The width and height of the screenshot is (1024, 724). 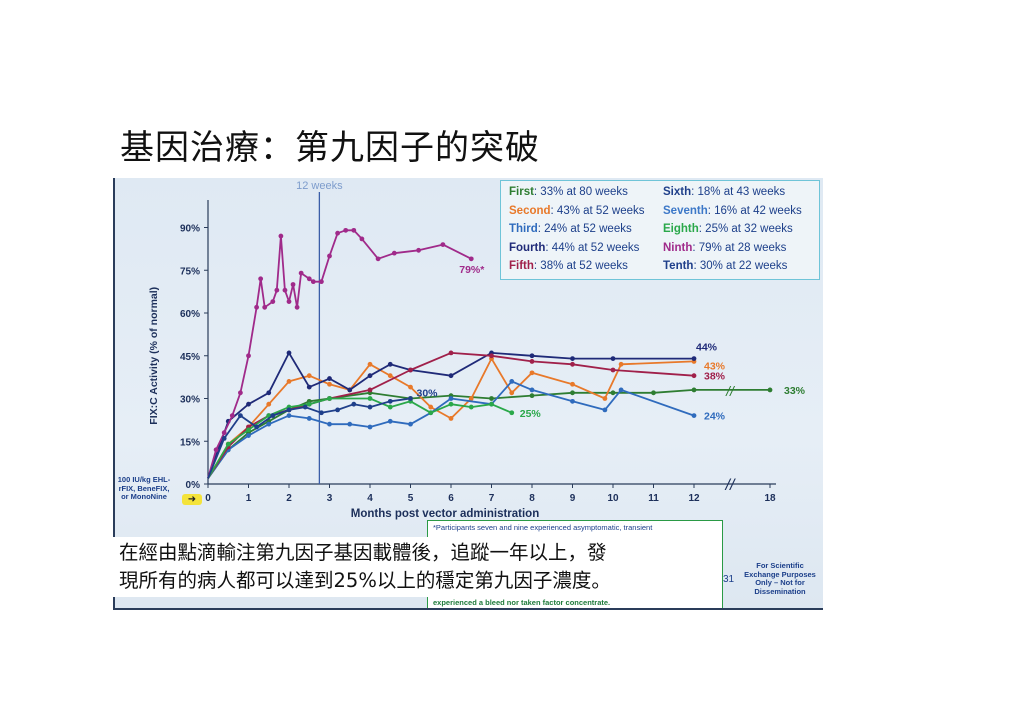 I want to click on legend-text: : 44% at 52 weeks, so click(x=592, y=247).